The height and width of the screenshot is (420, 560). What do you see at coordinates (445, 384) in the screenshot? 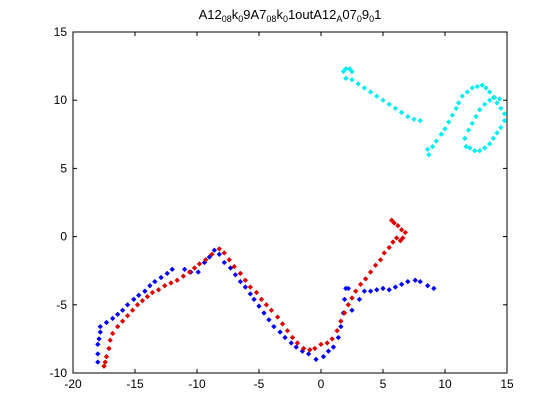
I see `x-tick-label: 10` at bounding box center [445, 384].